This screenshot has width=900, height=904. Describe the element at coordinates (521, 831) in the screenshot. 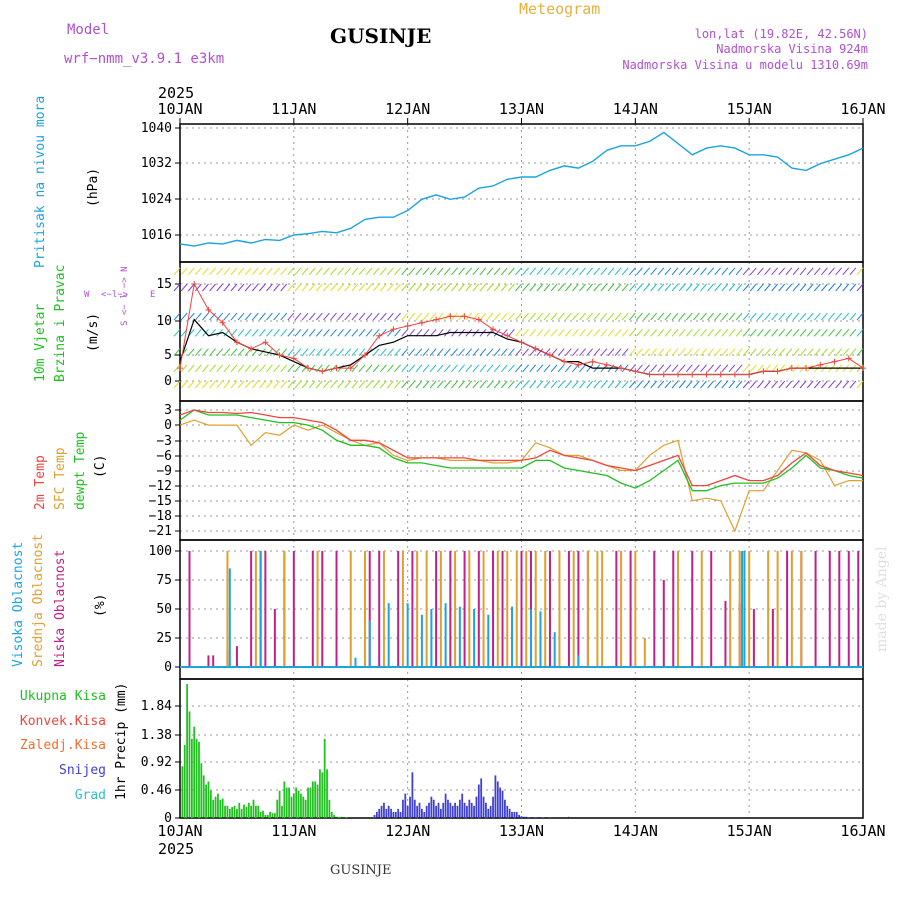

I see `time-tick-bottom: 13JAN` at that location.